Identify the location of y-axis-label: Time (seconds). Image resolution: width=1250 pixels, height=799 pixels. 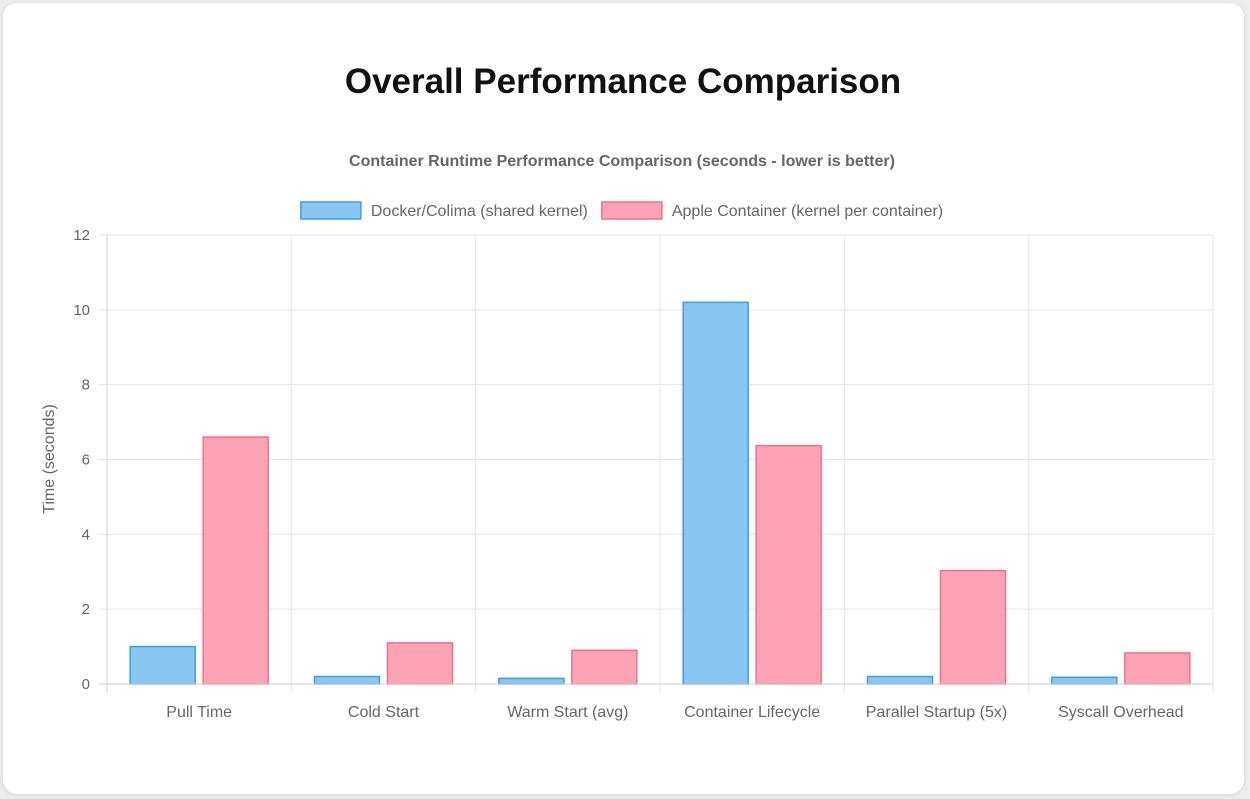
(49, 459).